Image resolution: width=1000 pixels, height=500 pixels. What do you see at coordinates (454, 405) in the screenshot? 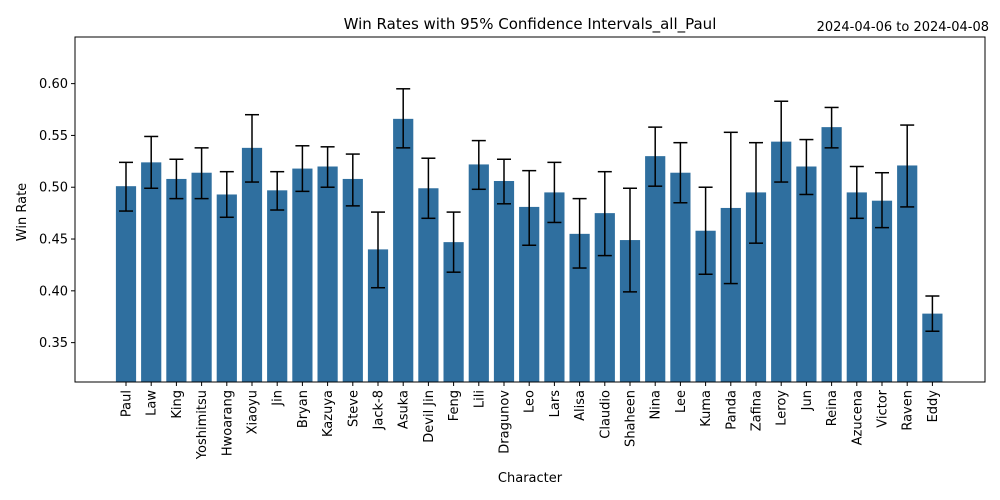
I see `x-tick-label: Feng` at bounding box center [454, 405].